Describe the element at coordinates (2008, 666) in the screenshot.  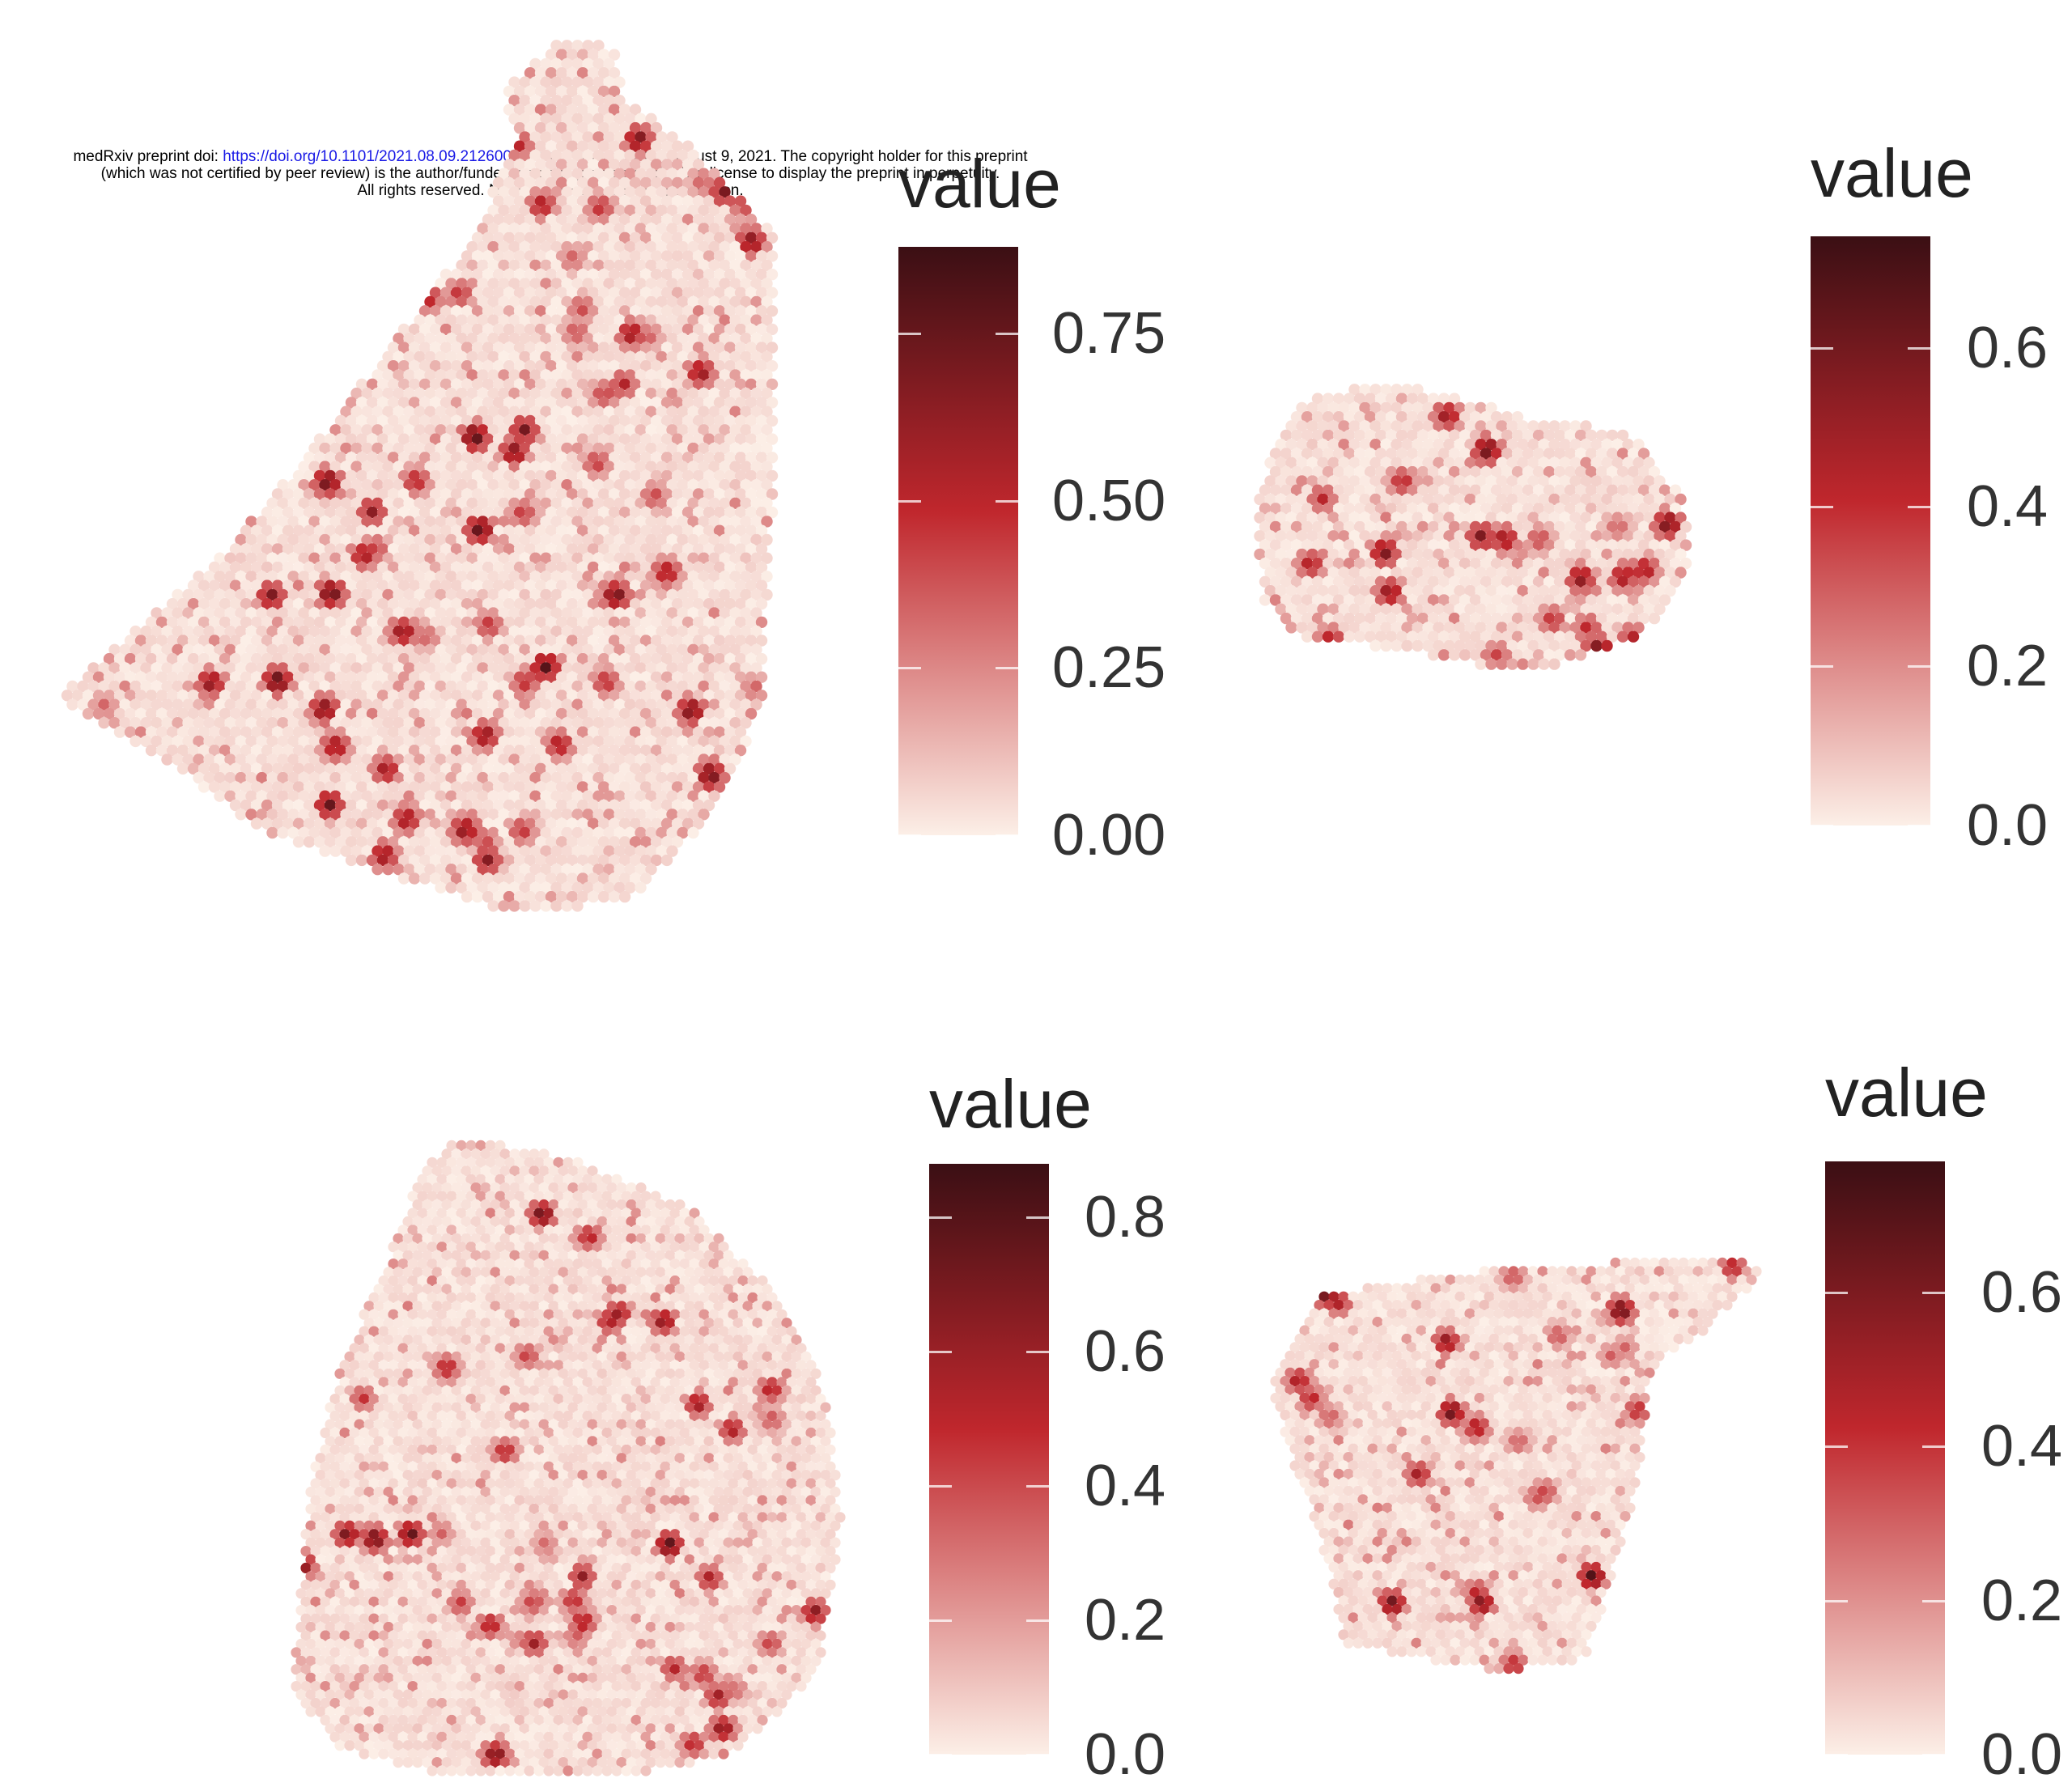
I see `tick-label: 0.2` at that location.